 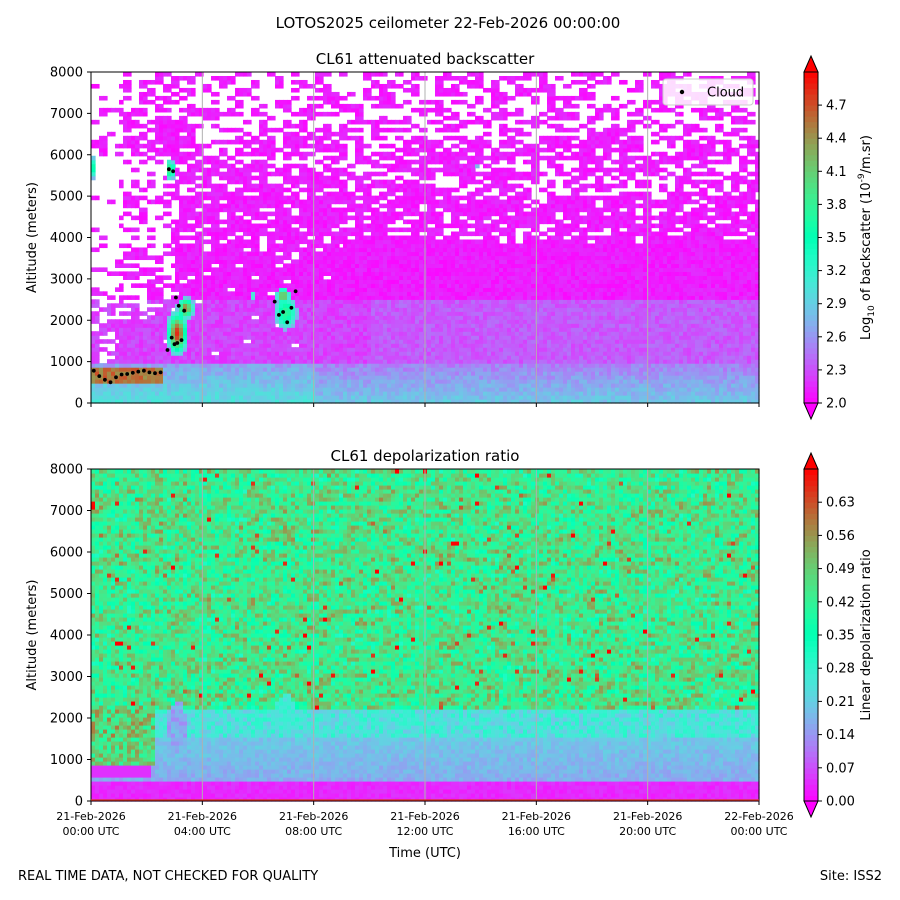 What do you see at coordinates (851, 876) in the screenshot?
I see `footer-site: Site: ISS2` at bounding box center [851, 876].